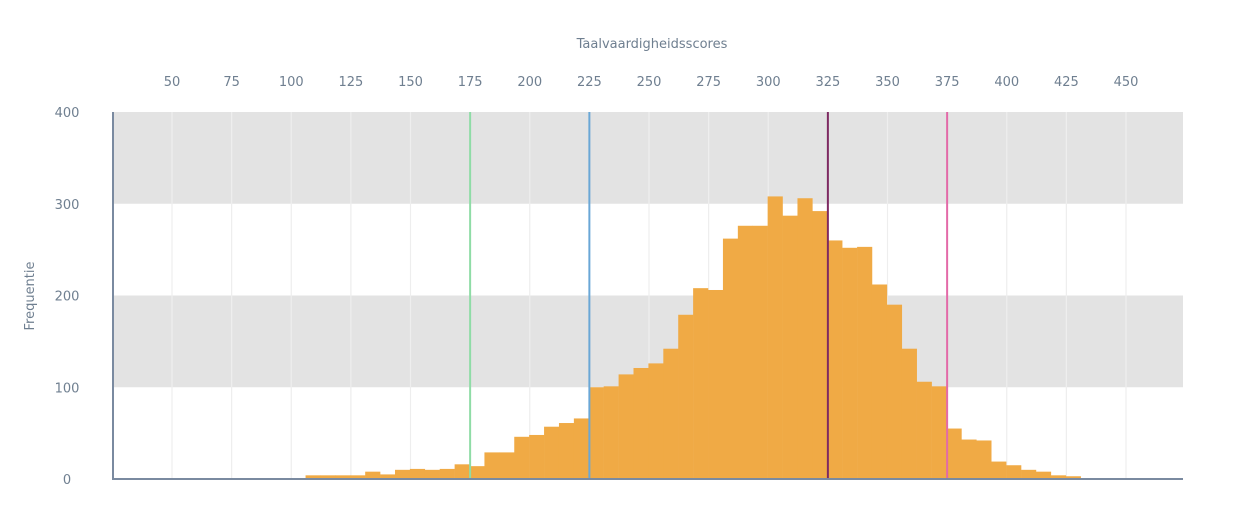 The height and width of the screenshot is (528, 1234). Describe the element at coordinates (947, 82) in the screenshot. I see `x-tick-label: 375` at that location.